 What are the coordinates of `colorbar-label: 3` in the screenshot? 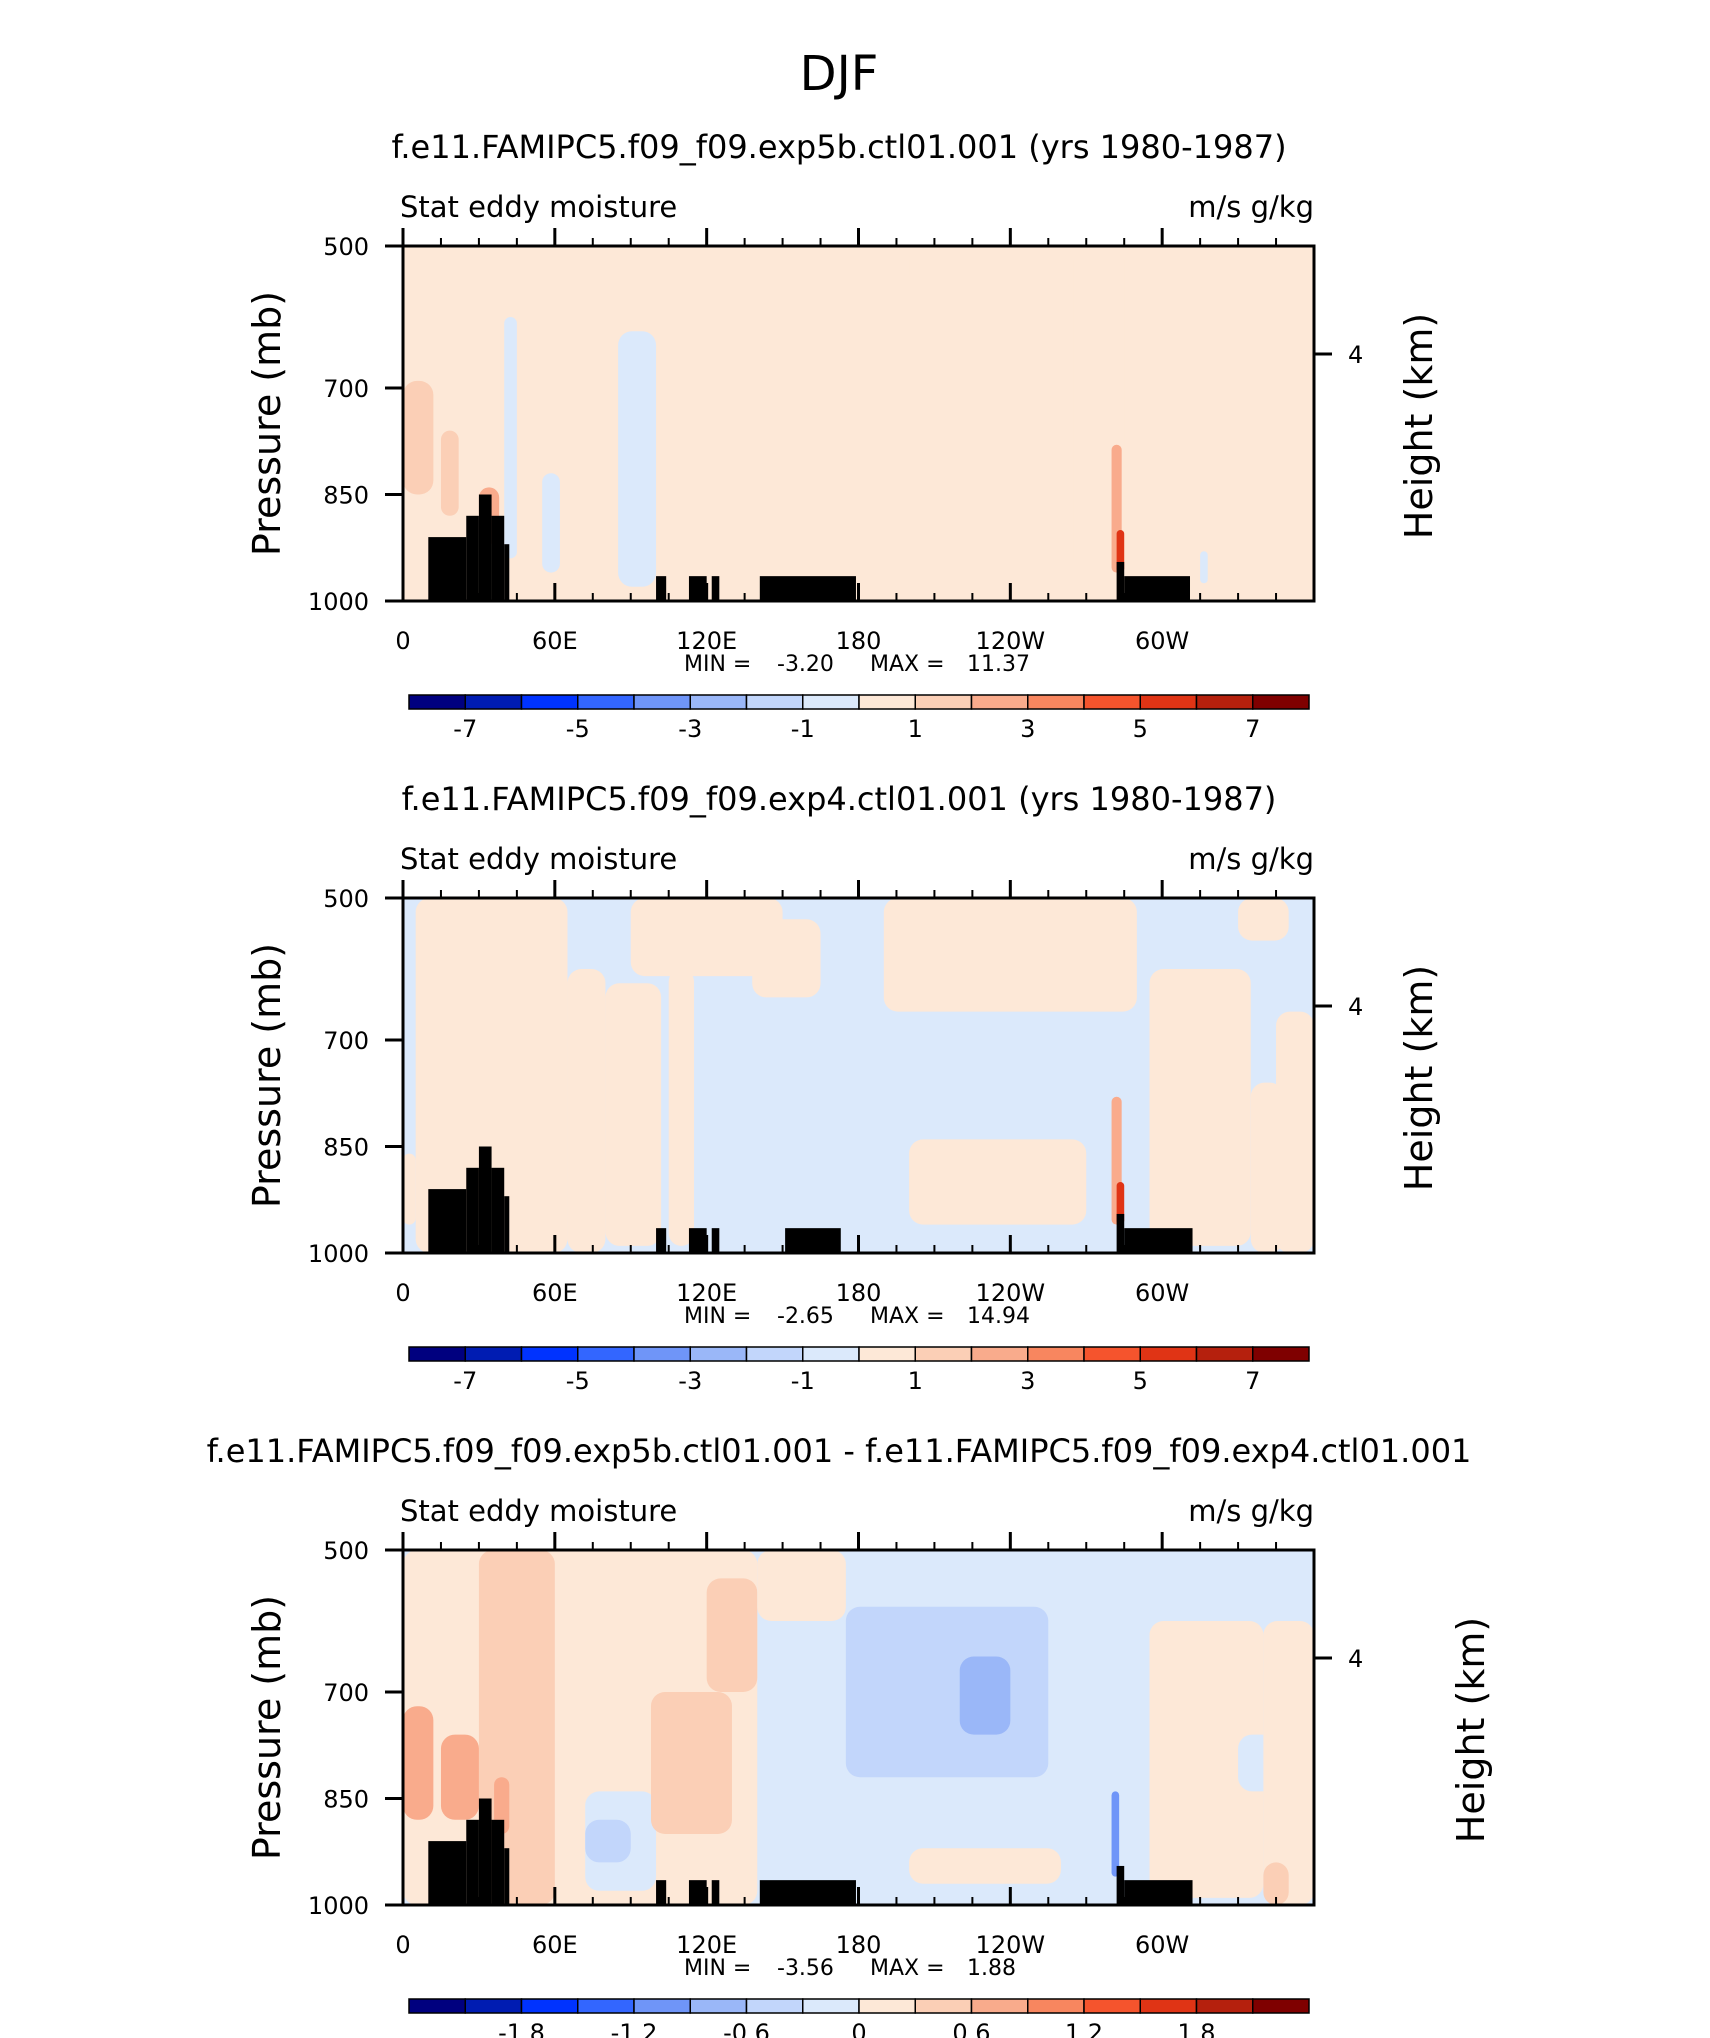 It's located at (1027, 729).